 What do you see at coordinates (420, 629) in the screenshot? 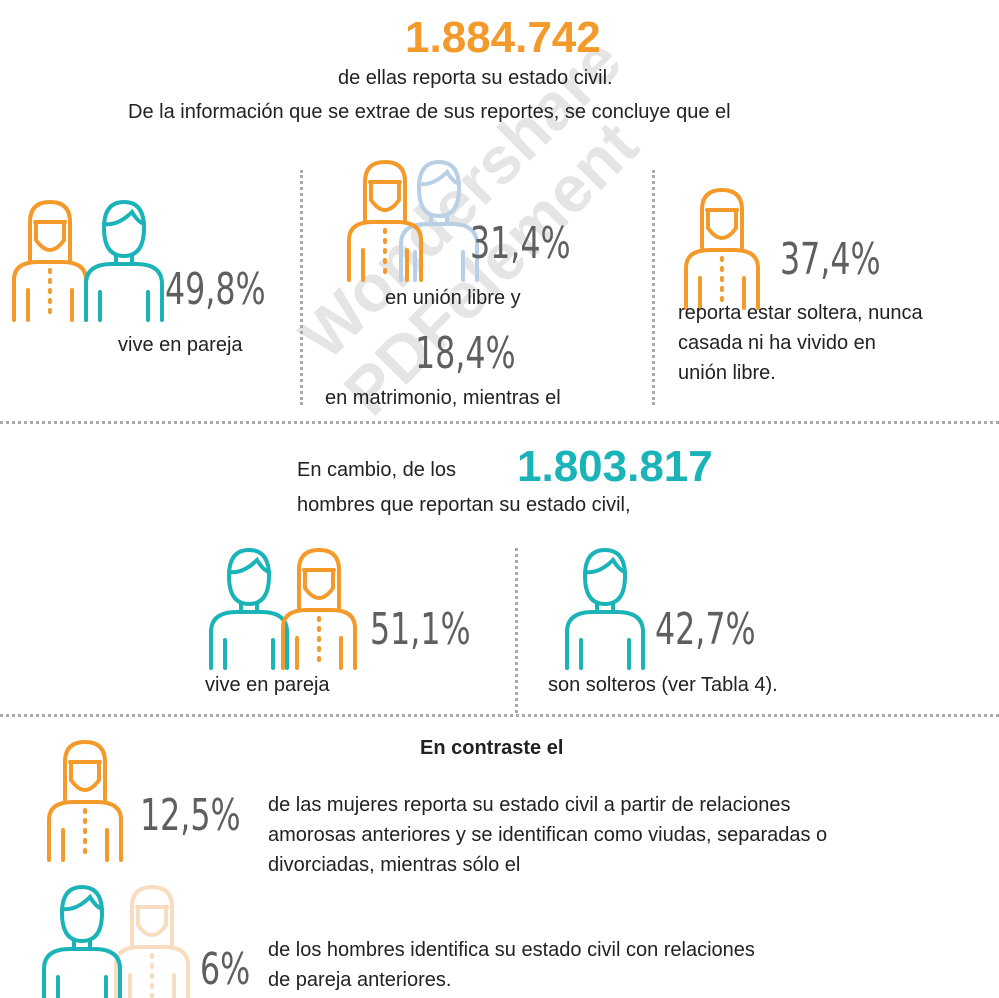
I see `percent: 51,1%` at bounding box center [420, 629].